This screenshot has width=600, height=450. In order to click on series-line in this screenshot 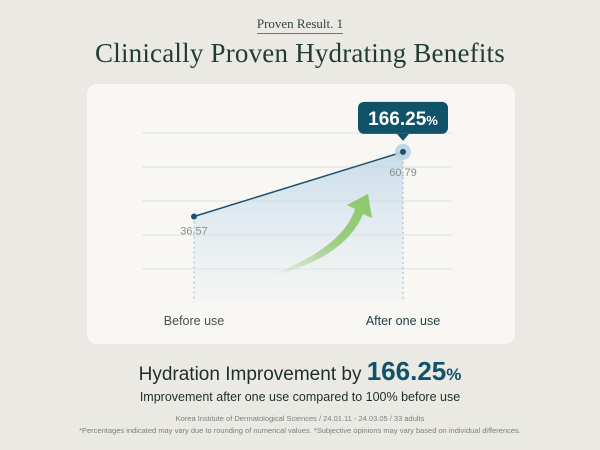, I will do `click(298, 184)`.